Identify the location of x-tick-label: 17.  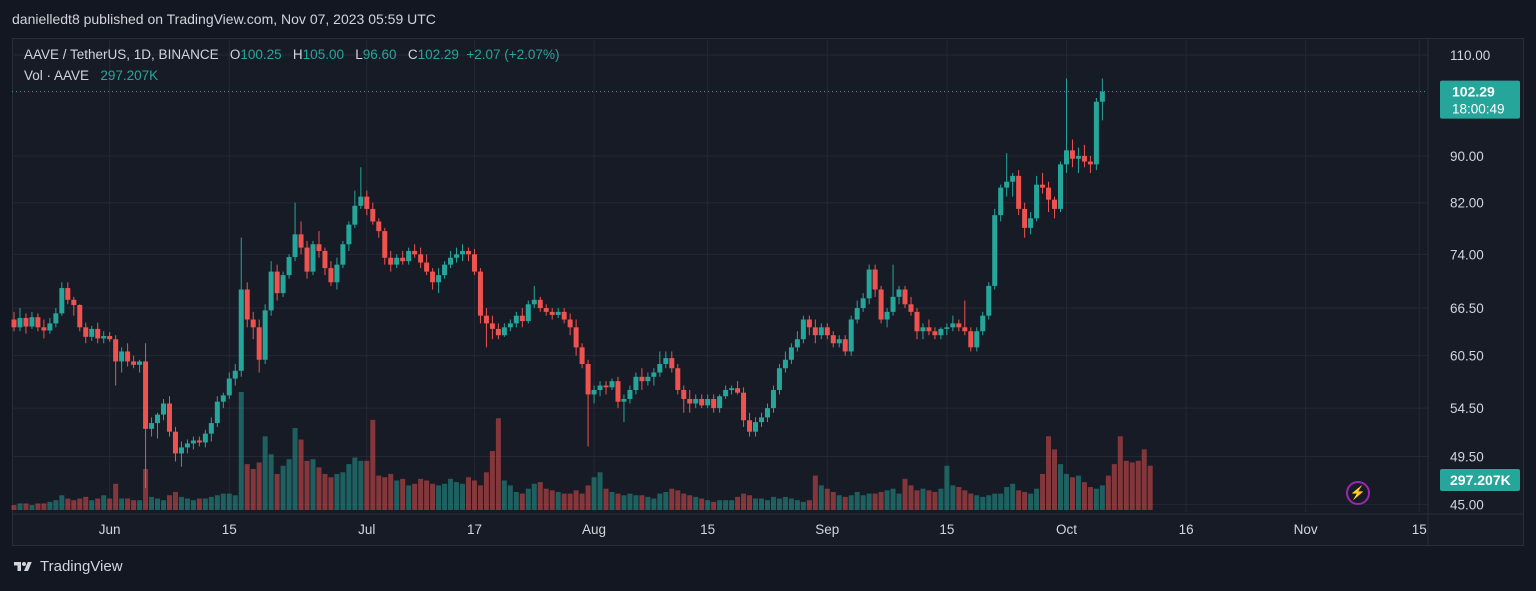
(474, 529).